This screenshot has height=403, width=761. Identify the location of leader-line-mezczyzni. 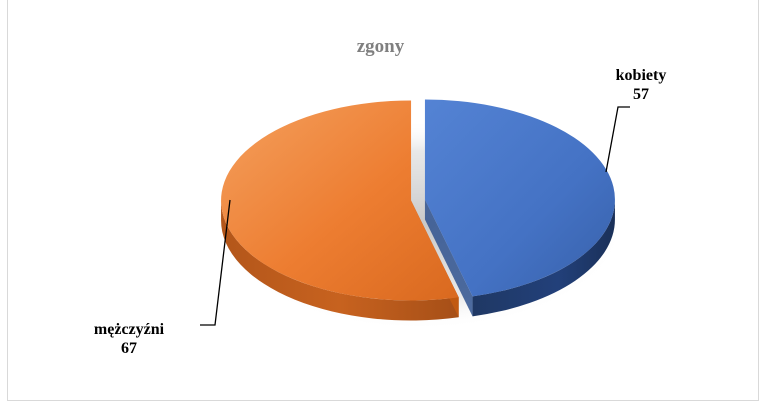
(215, 262).